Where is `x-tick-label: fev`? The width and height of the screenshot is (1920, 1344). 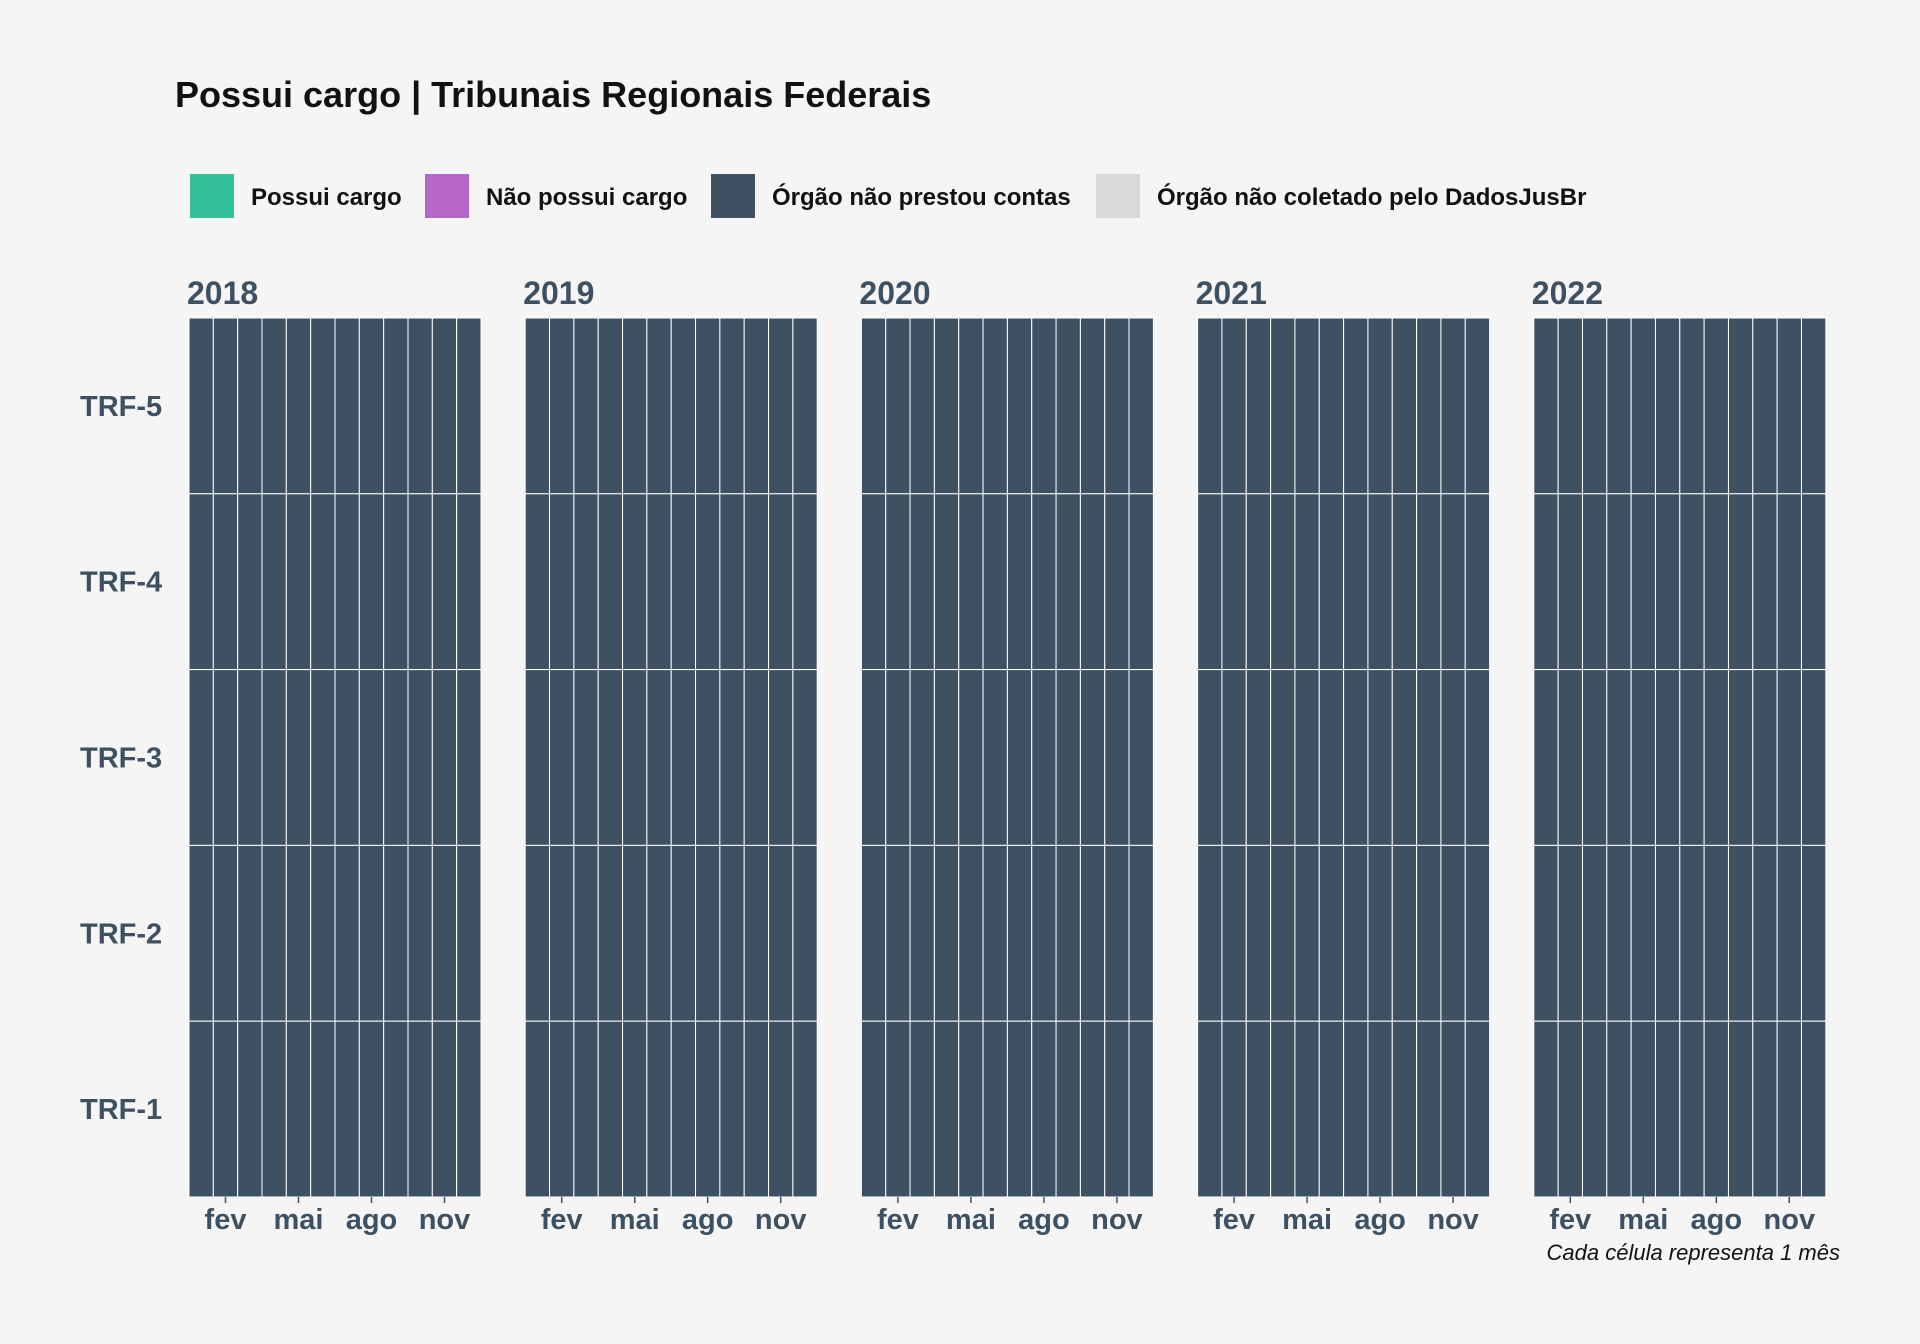
x-tick-label: fev is located at coordinates (562, 1220).